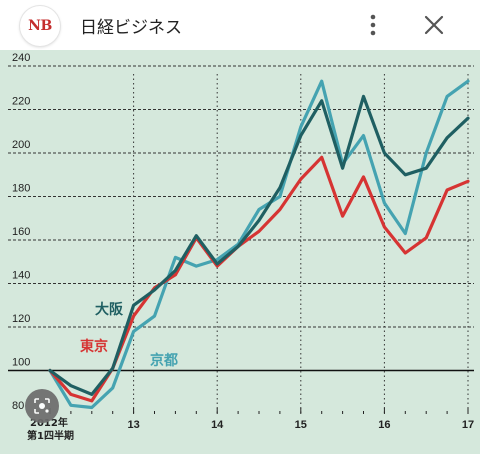 The width and height of the screenshot is (480, 454). Describe the element at coordinates (384, 425) in the screenshot. I see `x-tick-label: 16` at that location.